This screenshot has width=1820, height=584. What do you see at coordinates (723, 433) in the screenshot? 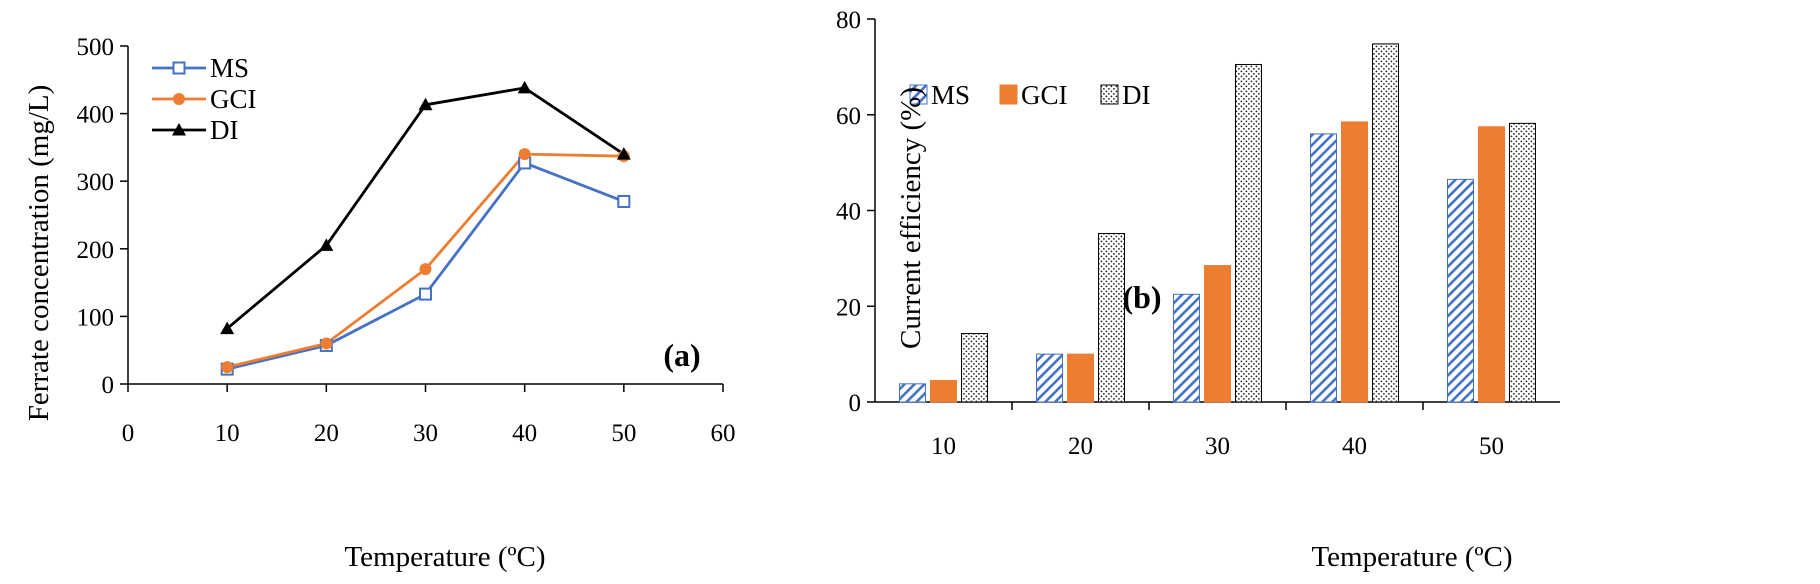
I see `chart-a-x-tick-label: 60` at bounding box center [723, 433].